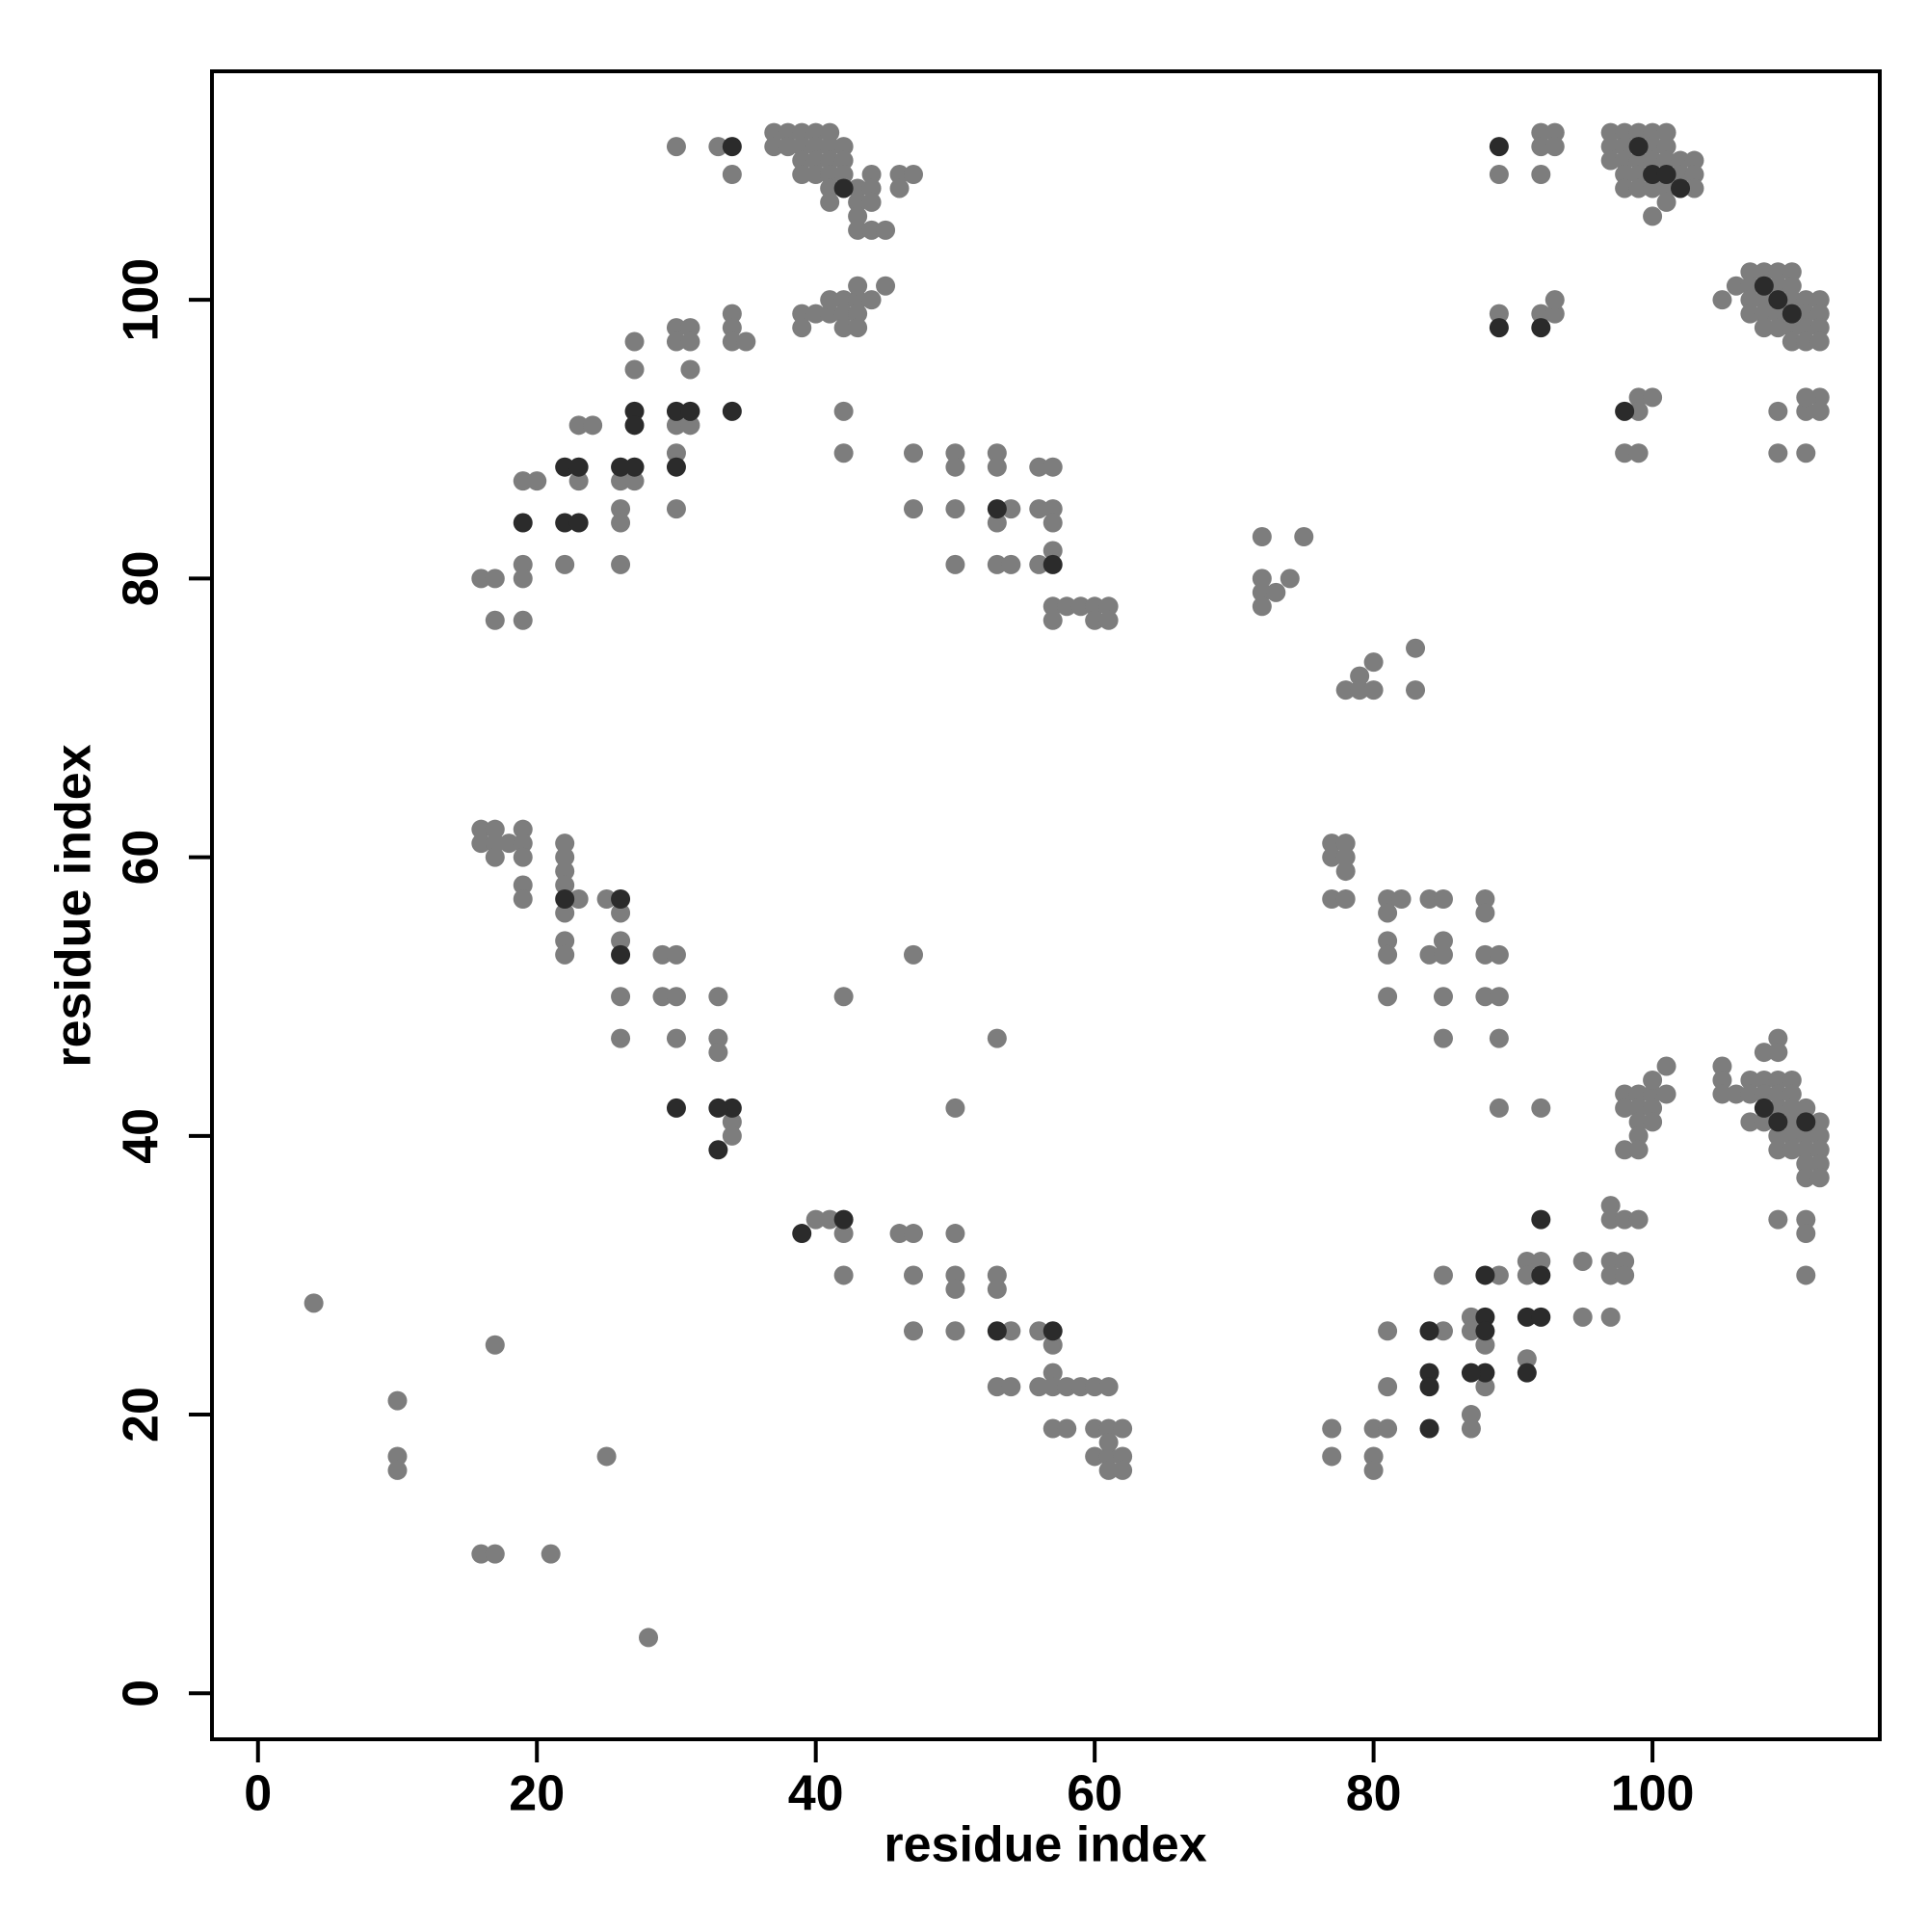 Image resolution: width=1927 pixels, height=1932 pixels. Describe the element at coordinates (142, 858) in the screenshot. I see `y-tick-label: 60` at that location.